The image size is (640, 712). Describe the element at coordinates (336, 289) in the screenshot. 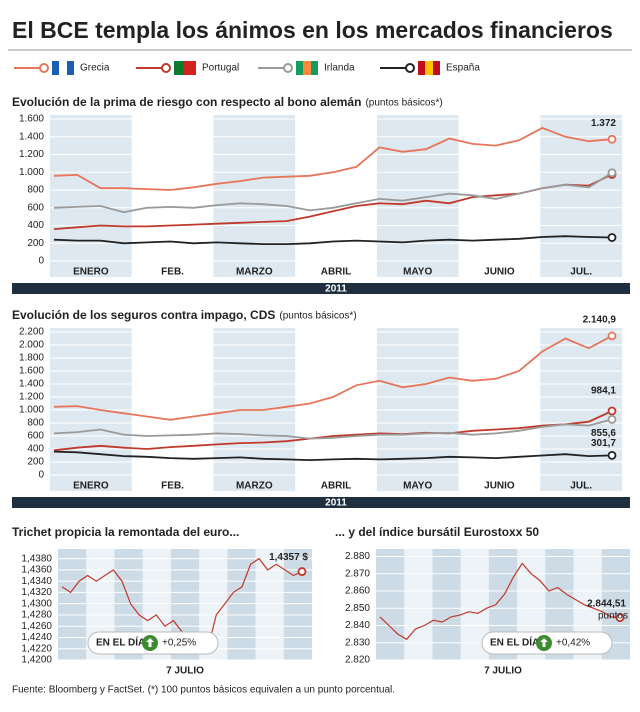

I see `year-label: 2011` at that location.